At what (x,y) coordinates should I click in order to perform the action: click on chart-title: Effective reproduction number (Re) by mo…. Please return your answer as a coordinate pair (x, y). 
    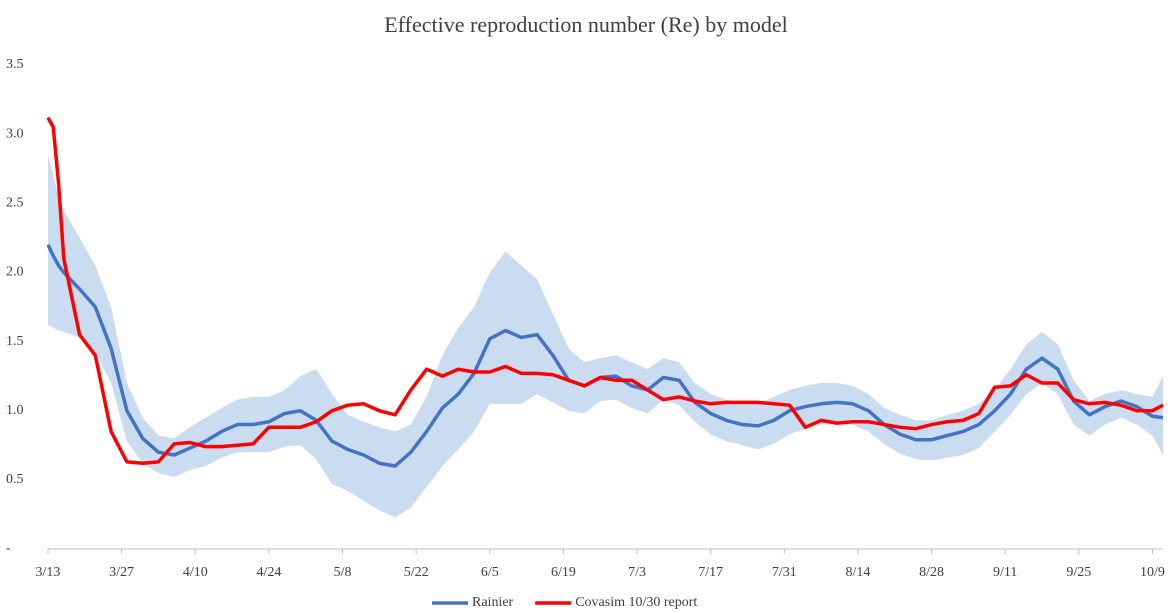
    Looking at the image, I should click on (585, 24).